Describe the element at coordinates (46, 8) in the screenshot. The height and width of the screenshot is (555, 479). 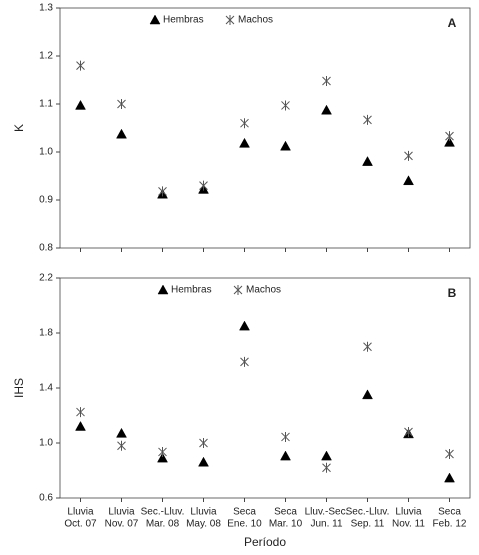
I see `y-tick-label: 1.3` at that location.